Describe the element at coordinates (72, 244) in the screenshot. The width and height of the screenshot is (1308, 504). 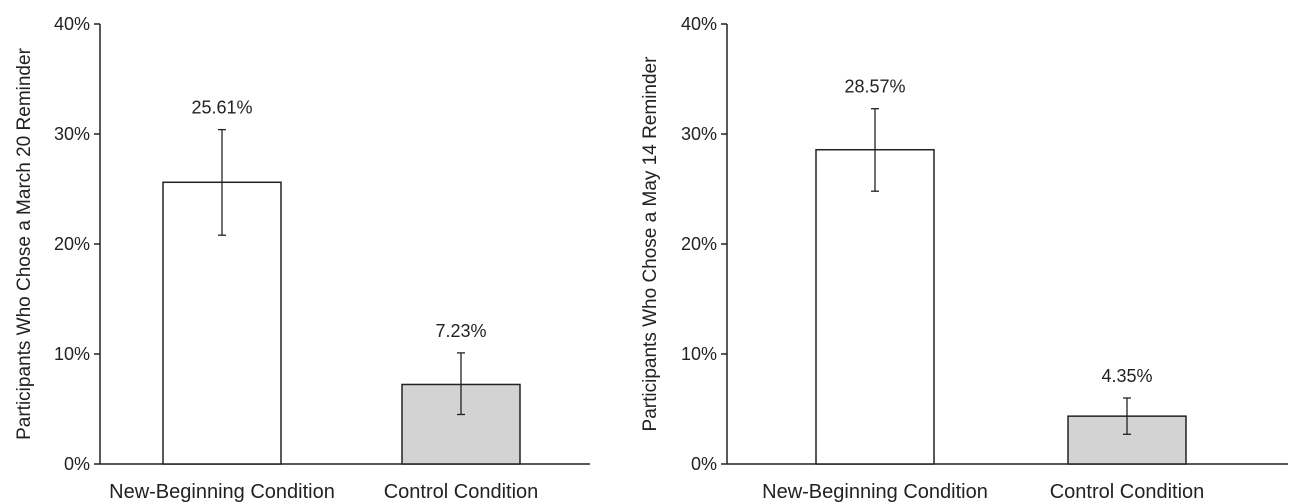
I see `left-y-tick-label: 20%` at that location.